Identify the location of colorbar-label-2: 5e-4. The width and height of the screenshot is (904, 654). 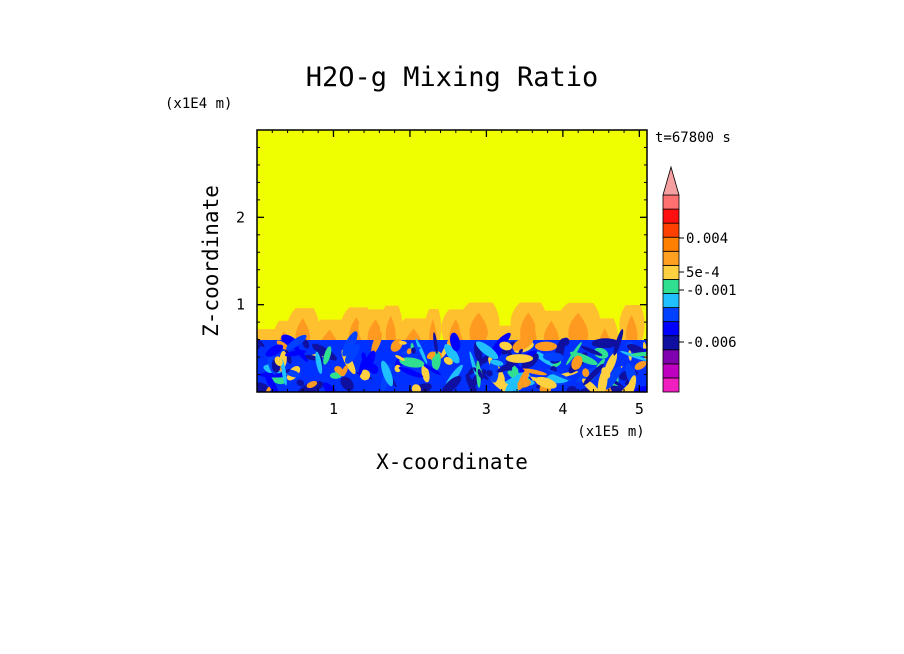
(703, 273).